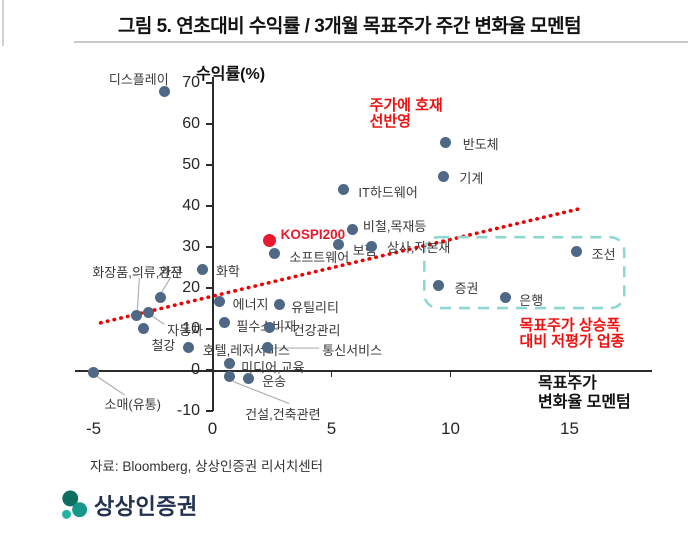  What do you see at coordinates (213, 244) in the screenshot?
I see `y-axis-line` at bounding box center [213, 244].